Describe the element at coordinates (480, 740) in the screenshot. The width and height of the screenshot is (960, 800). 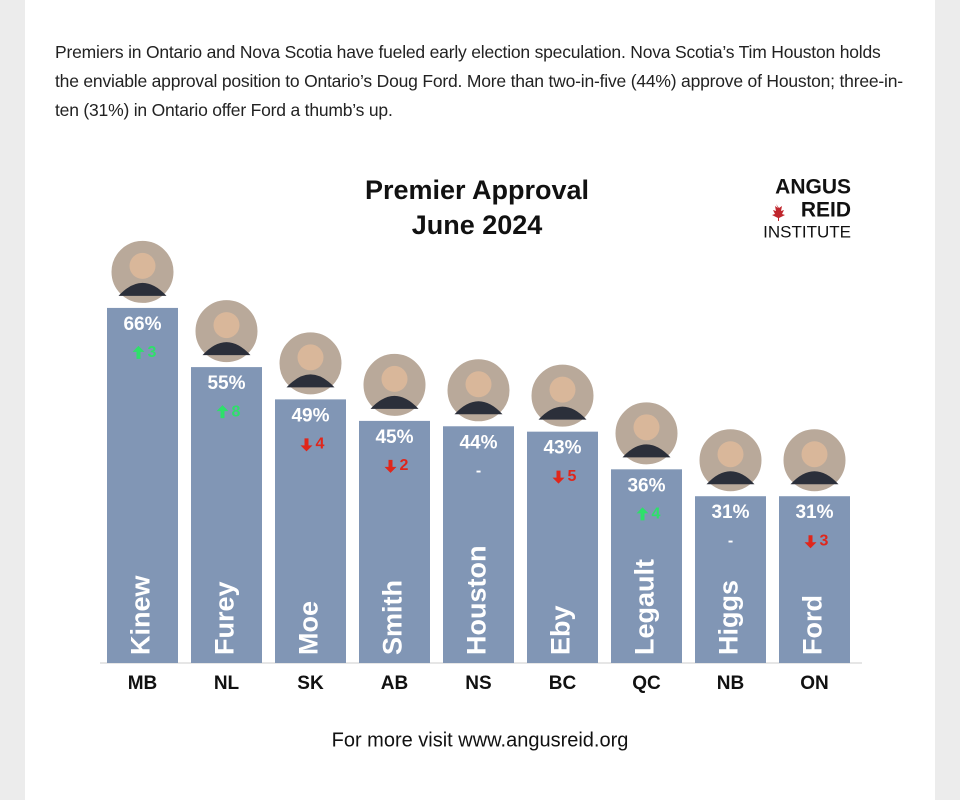
I see `footer: For more visit www.angusreid.org` at that location.